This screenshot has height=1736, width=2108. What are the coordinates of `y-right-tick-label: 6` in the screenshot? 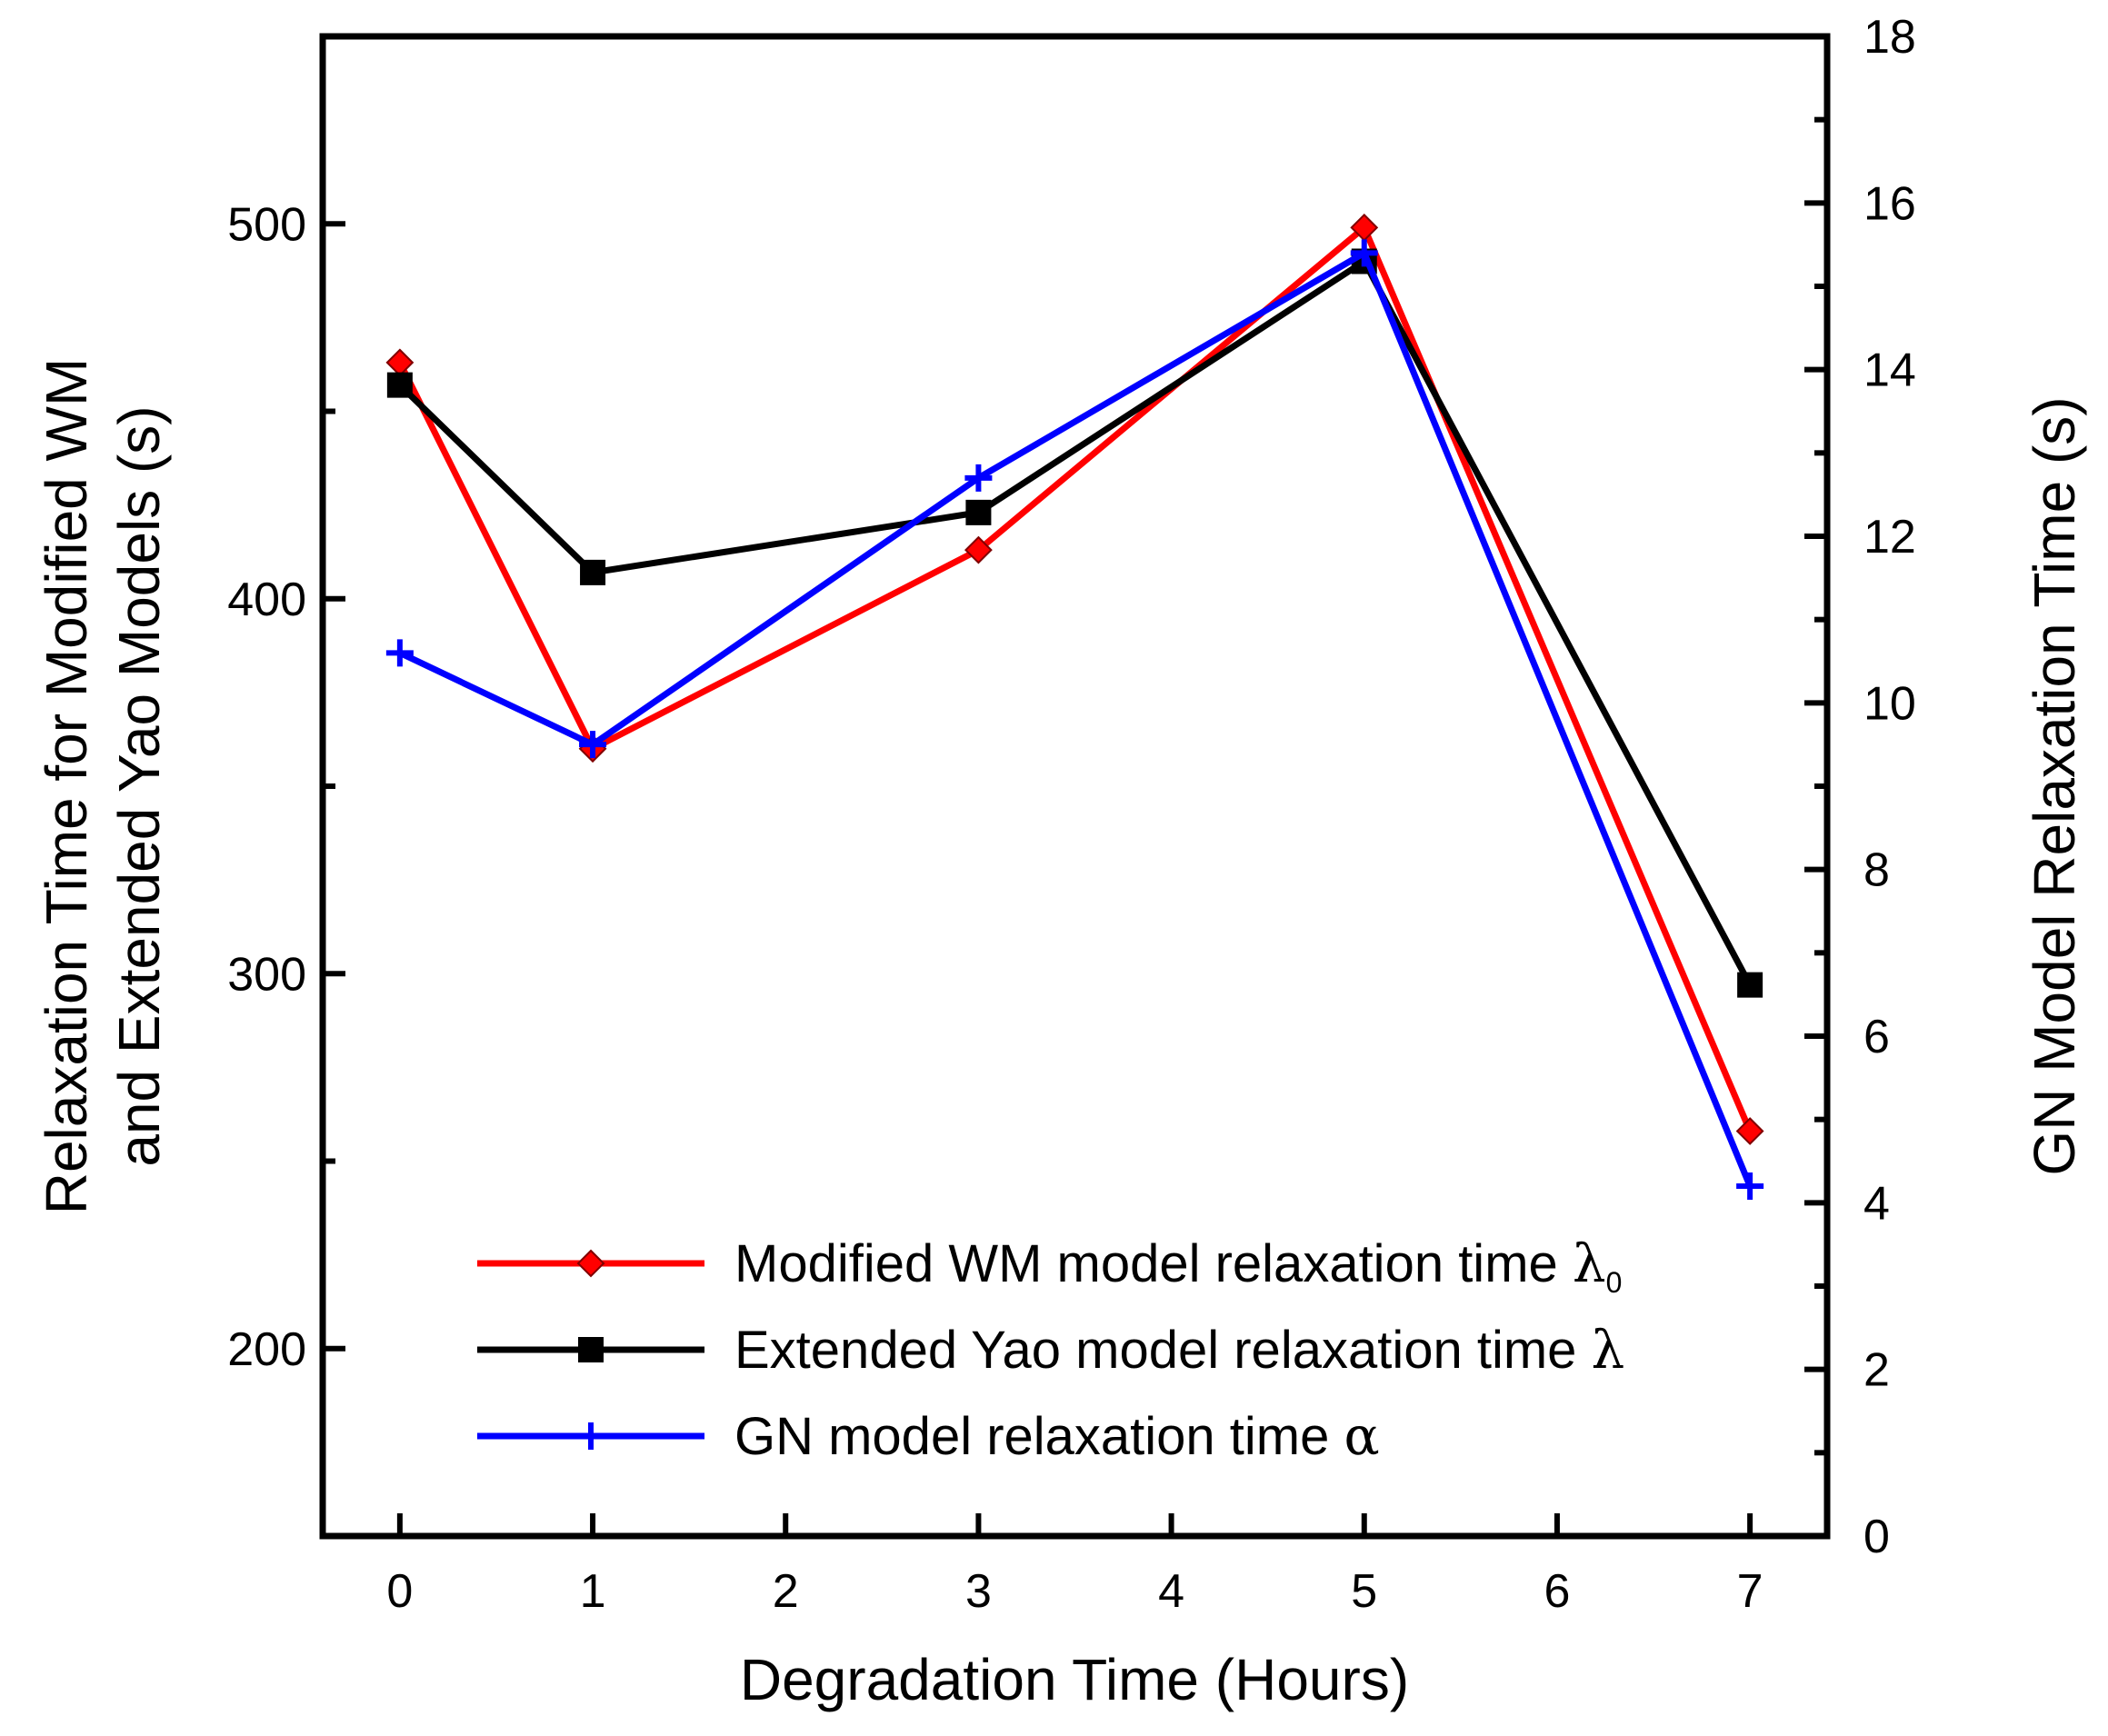 It's located at (1876, 1037).